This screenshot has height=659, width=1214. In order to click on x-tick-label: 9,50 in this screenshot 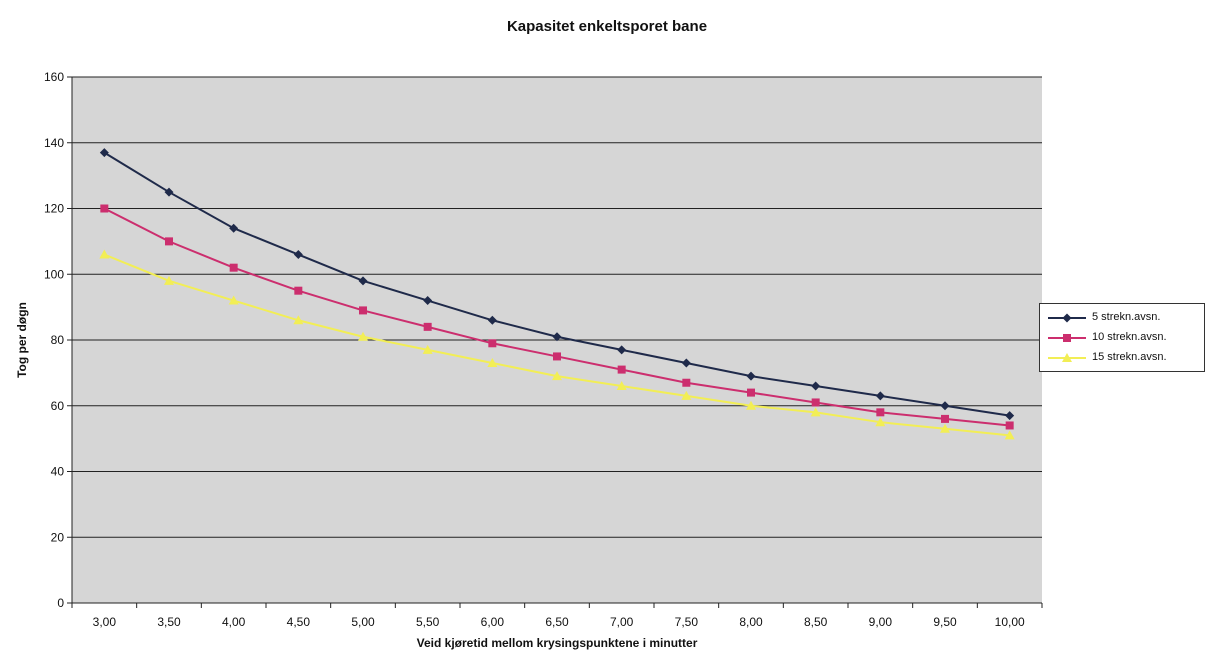, I will do `click(945, 622)`.